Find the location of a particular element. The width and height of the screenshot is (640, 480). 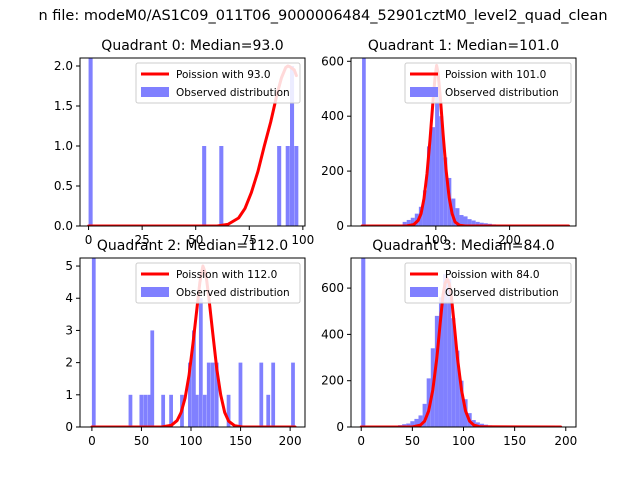

y-tick-label: 4 is located at coordinates (69, 298).